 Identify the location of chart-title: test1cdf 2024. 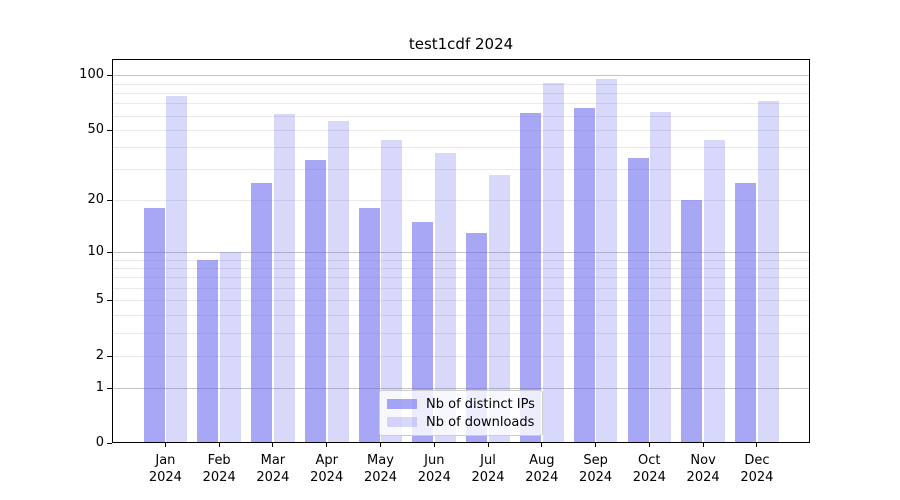
(461, 44).